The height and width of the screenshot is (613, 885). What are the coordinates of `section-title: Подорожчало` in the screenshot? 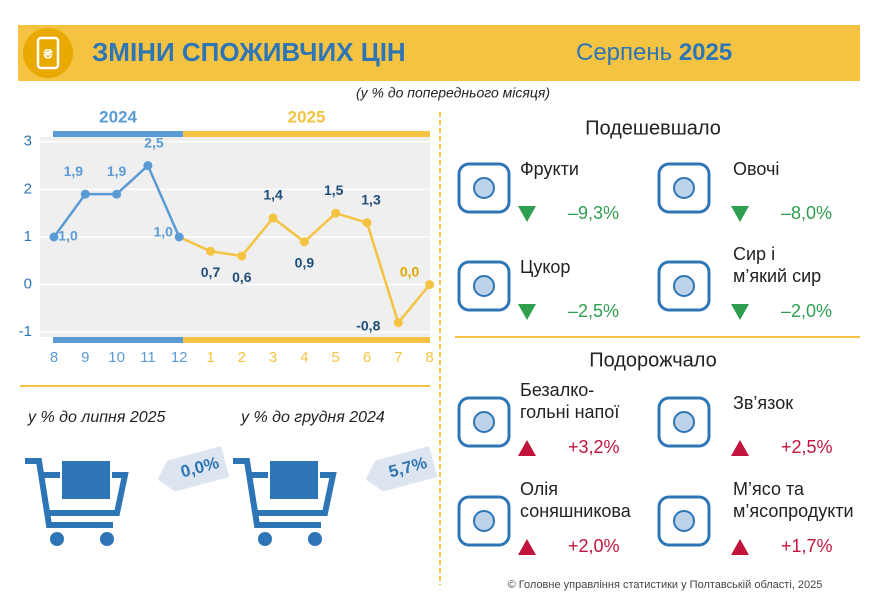 It's located at (653, 360).